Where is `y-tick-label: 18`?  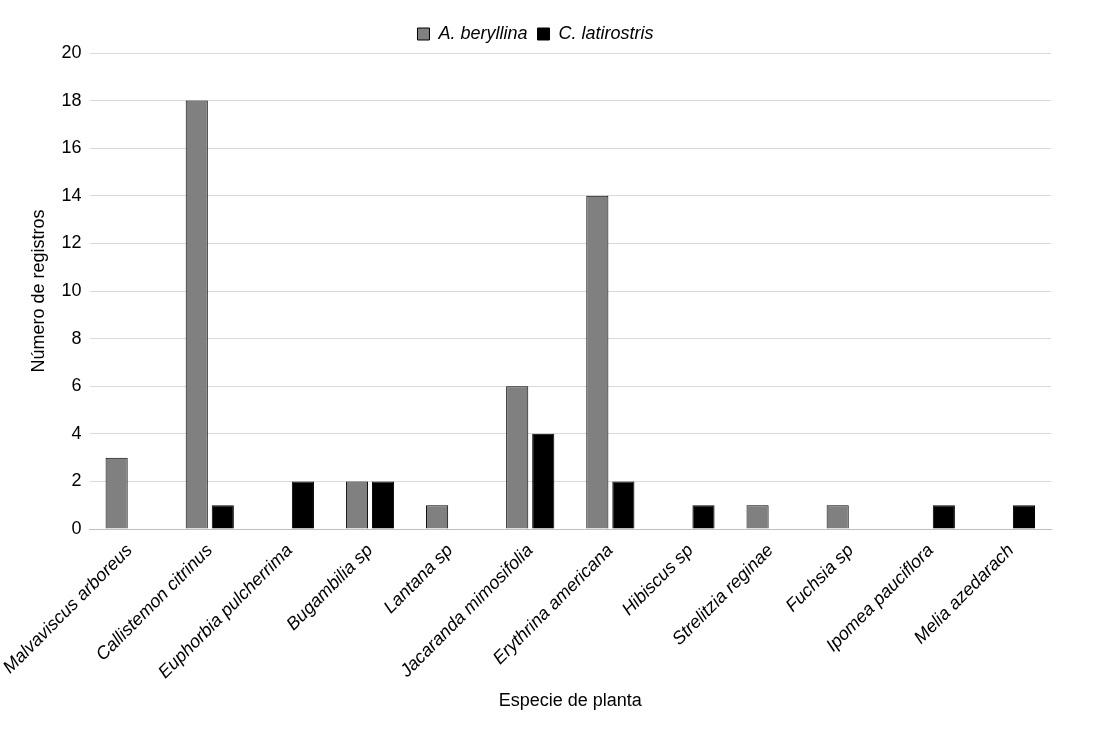 y-tick-label: 18 is located at coordinates (71, 99).